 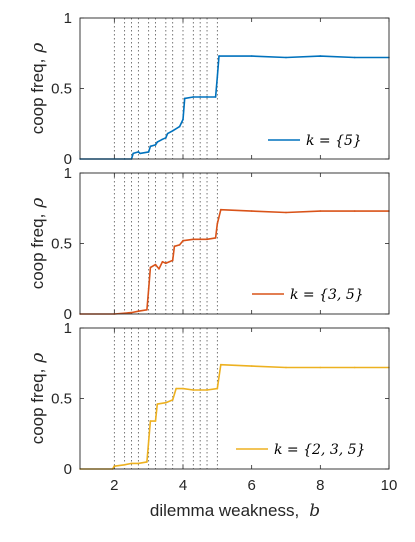 I want to click on y-tick-label-bottom-2: 1, so click(x=68, y=328).